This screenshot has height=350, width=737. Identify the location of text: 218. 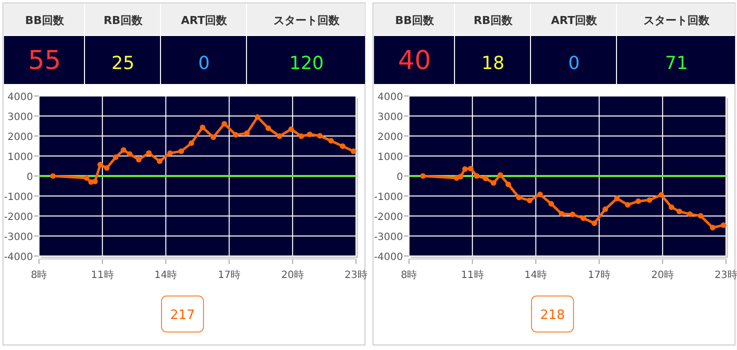
(552, 315).